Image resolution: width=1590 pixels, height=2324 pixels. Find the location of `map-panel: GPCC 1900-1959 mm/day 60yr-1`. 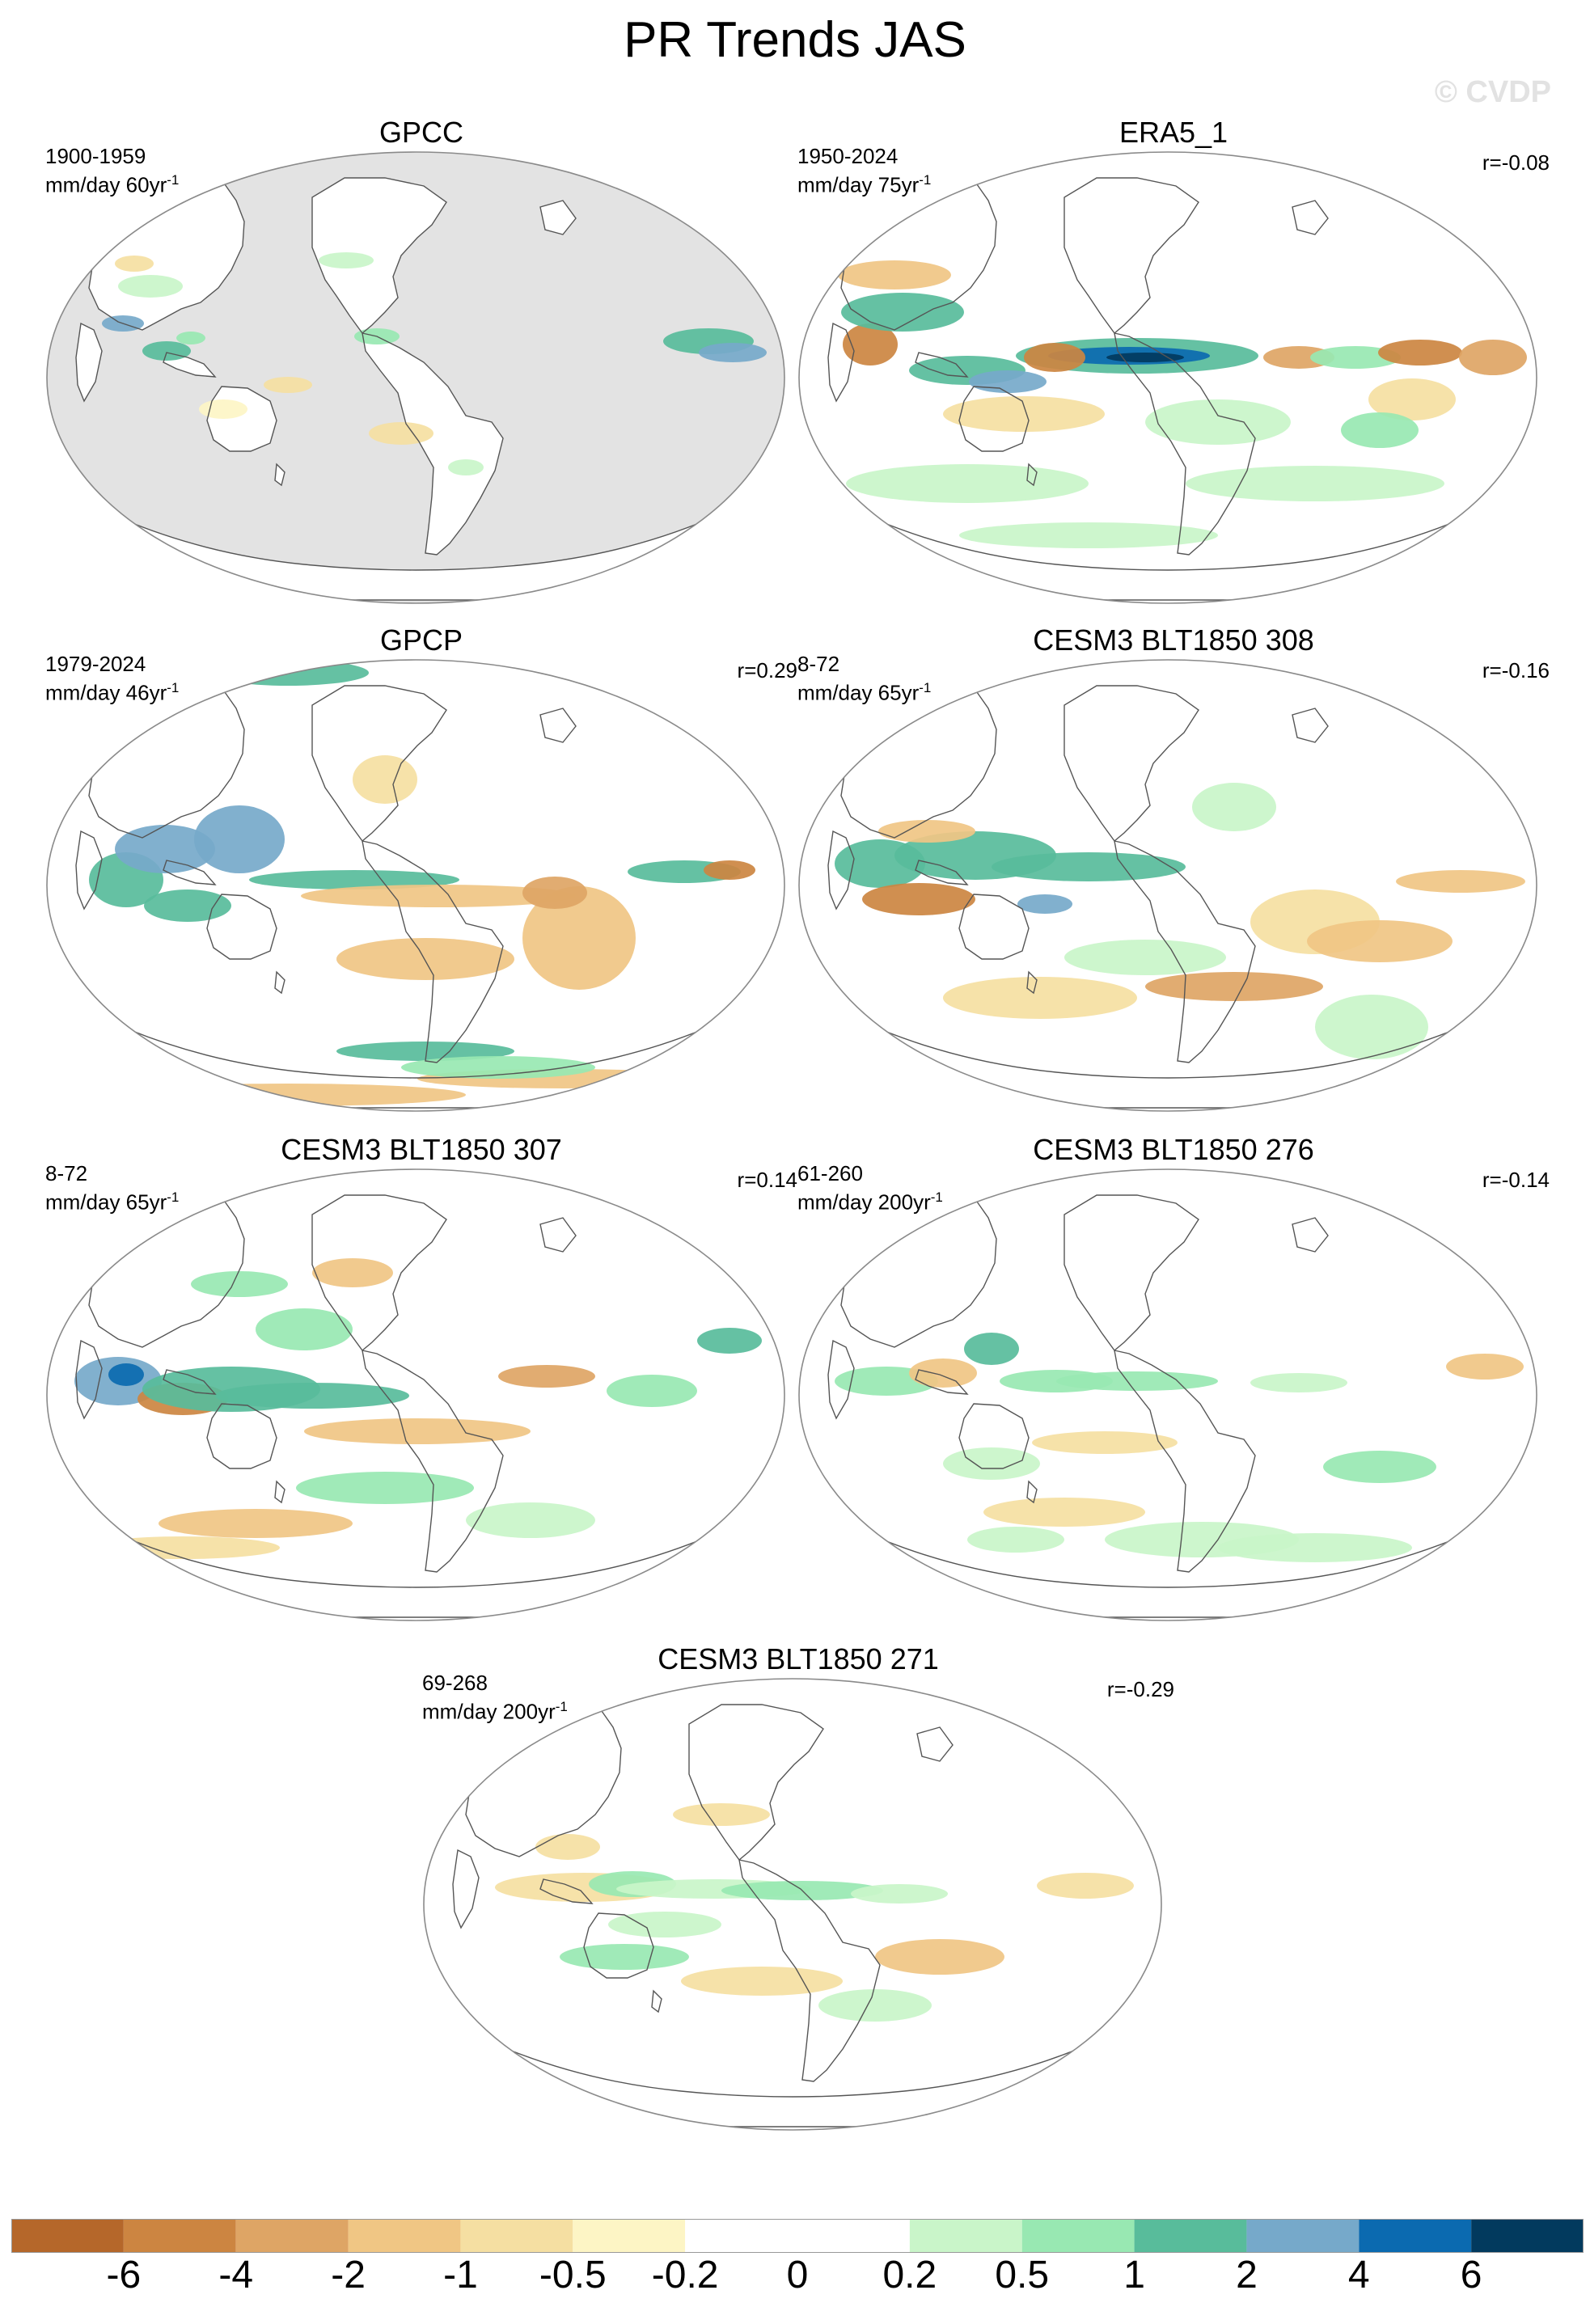

map-panel: GPCC 1900-1959 mm/day 60yr-1 is located at coordinates (421, 369).